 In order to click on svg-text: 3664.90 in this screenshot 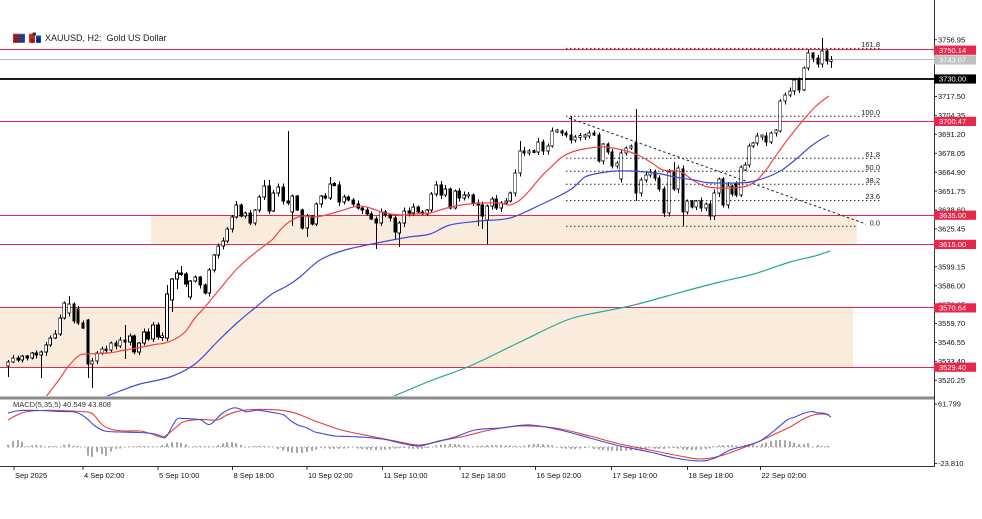, I will do `click(951, 172)`.